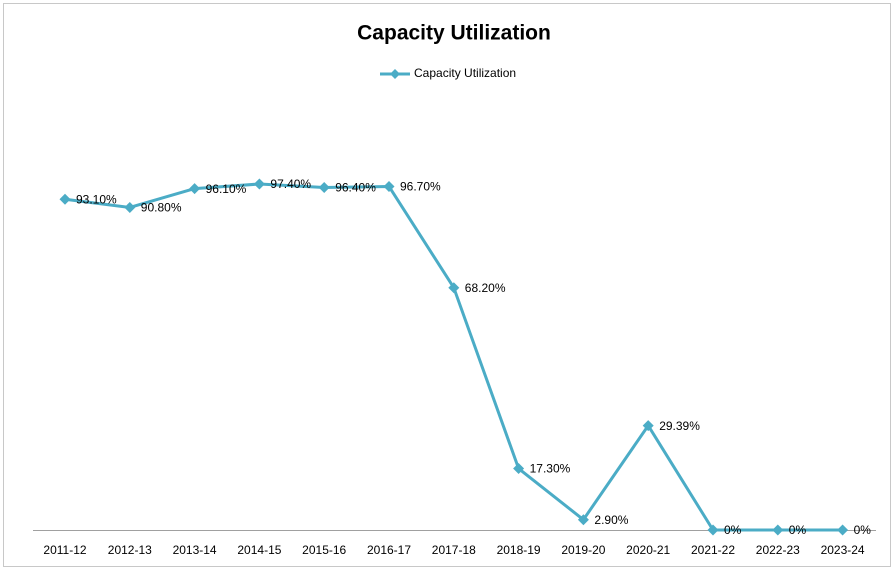 The height and width of the screenshot is (571, 895). What do you see at coordinates (583, 550) in the screenshot?
I see `x-tick-label: 2019-20` at bounding box center [583, 550].